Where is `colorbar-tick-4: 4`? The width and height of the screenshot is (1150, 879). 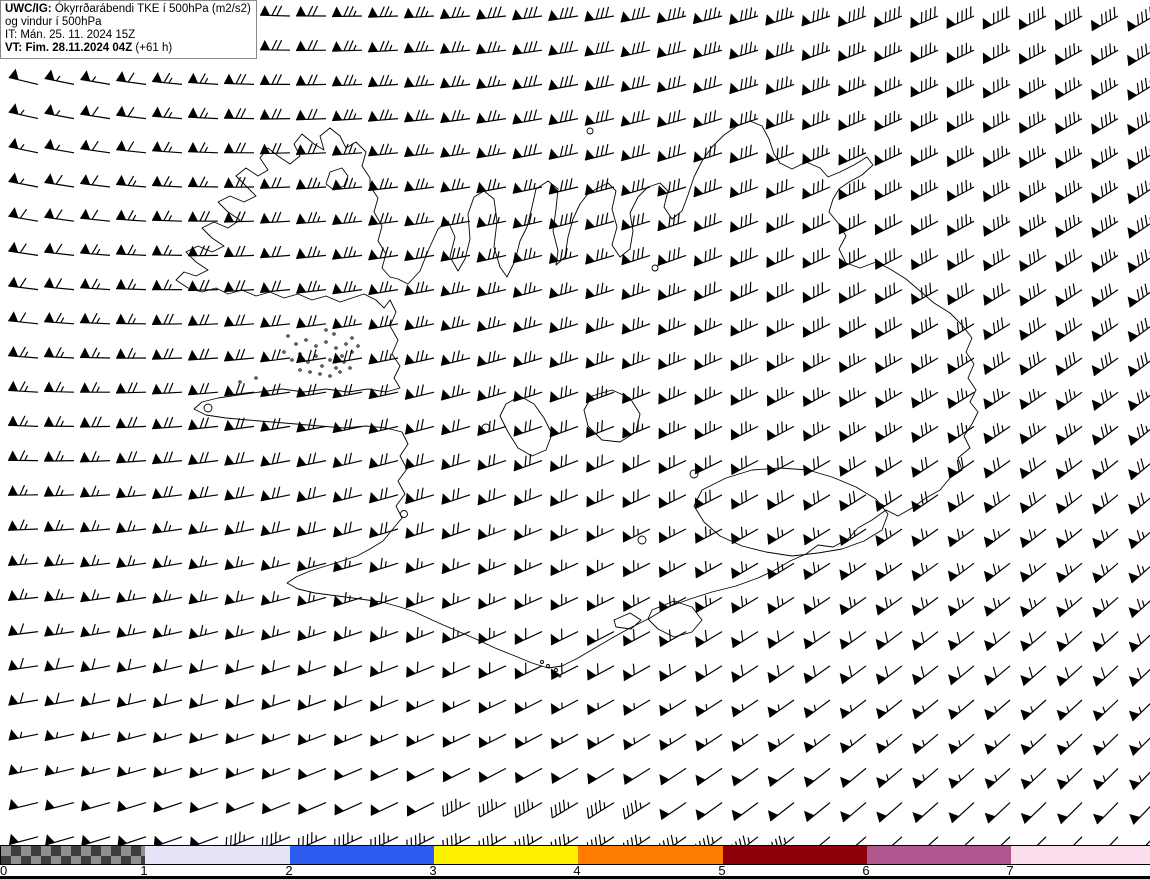 colorbar-tick-4: 4 is located at coordinates (577, 870).